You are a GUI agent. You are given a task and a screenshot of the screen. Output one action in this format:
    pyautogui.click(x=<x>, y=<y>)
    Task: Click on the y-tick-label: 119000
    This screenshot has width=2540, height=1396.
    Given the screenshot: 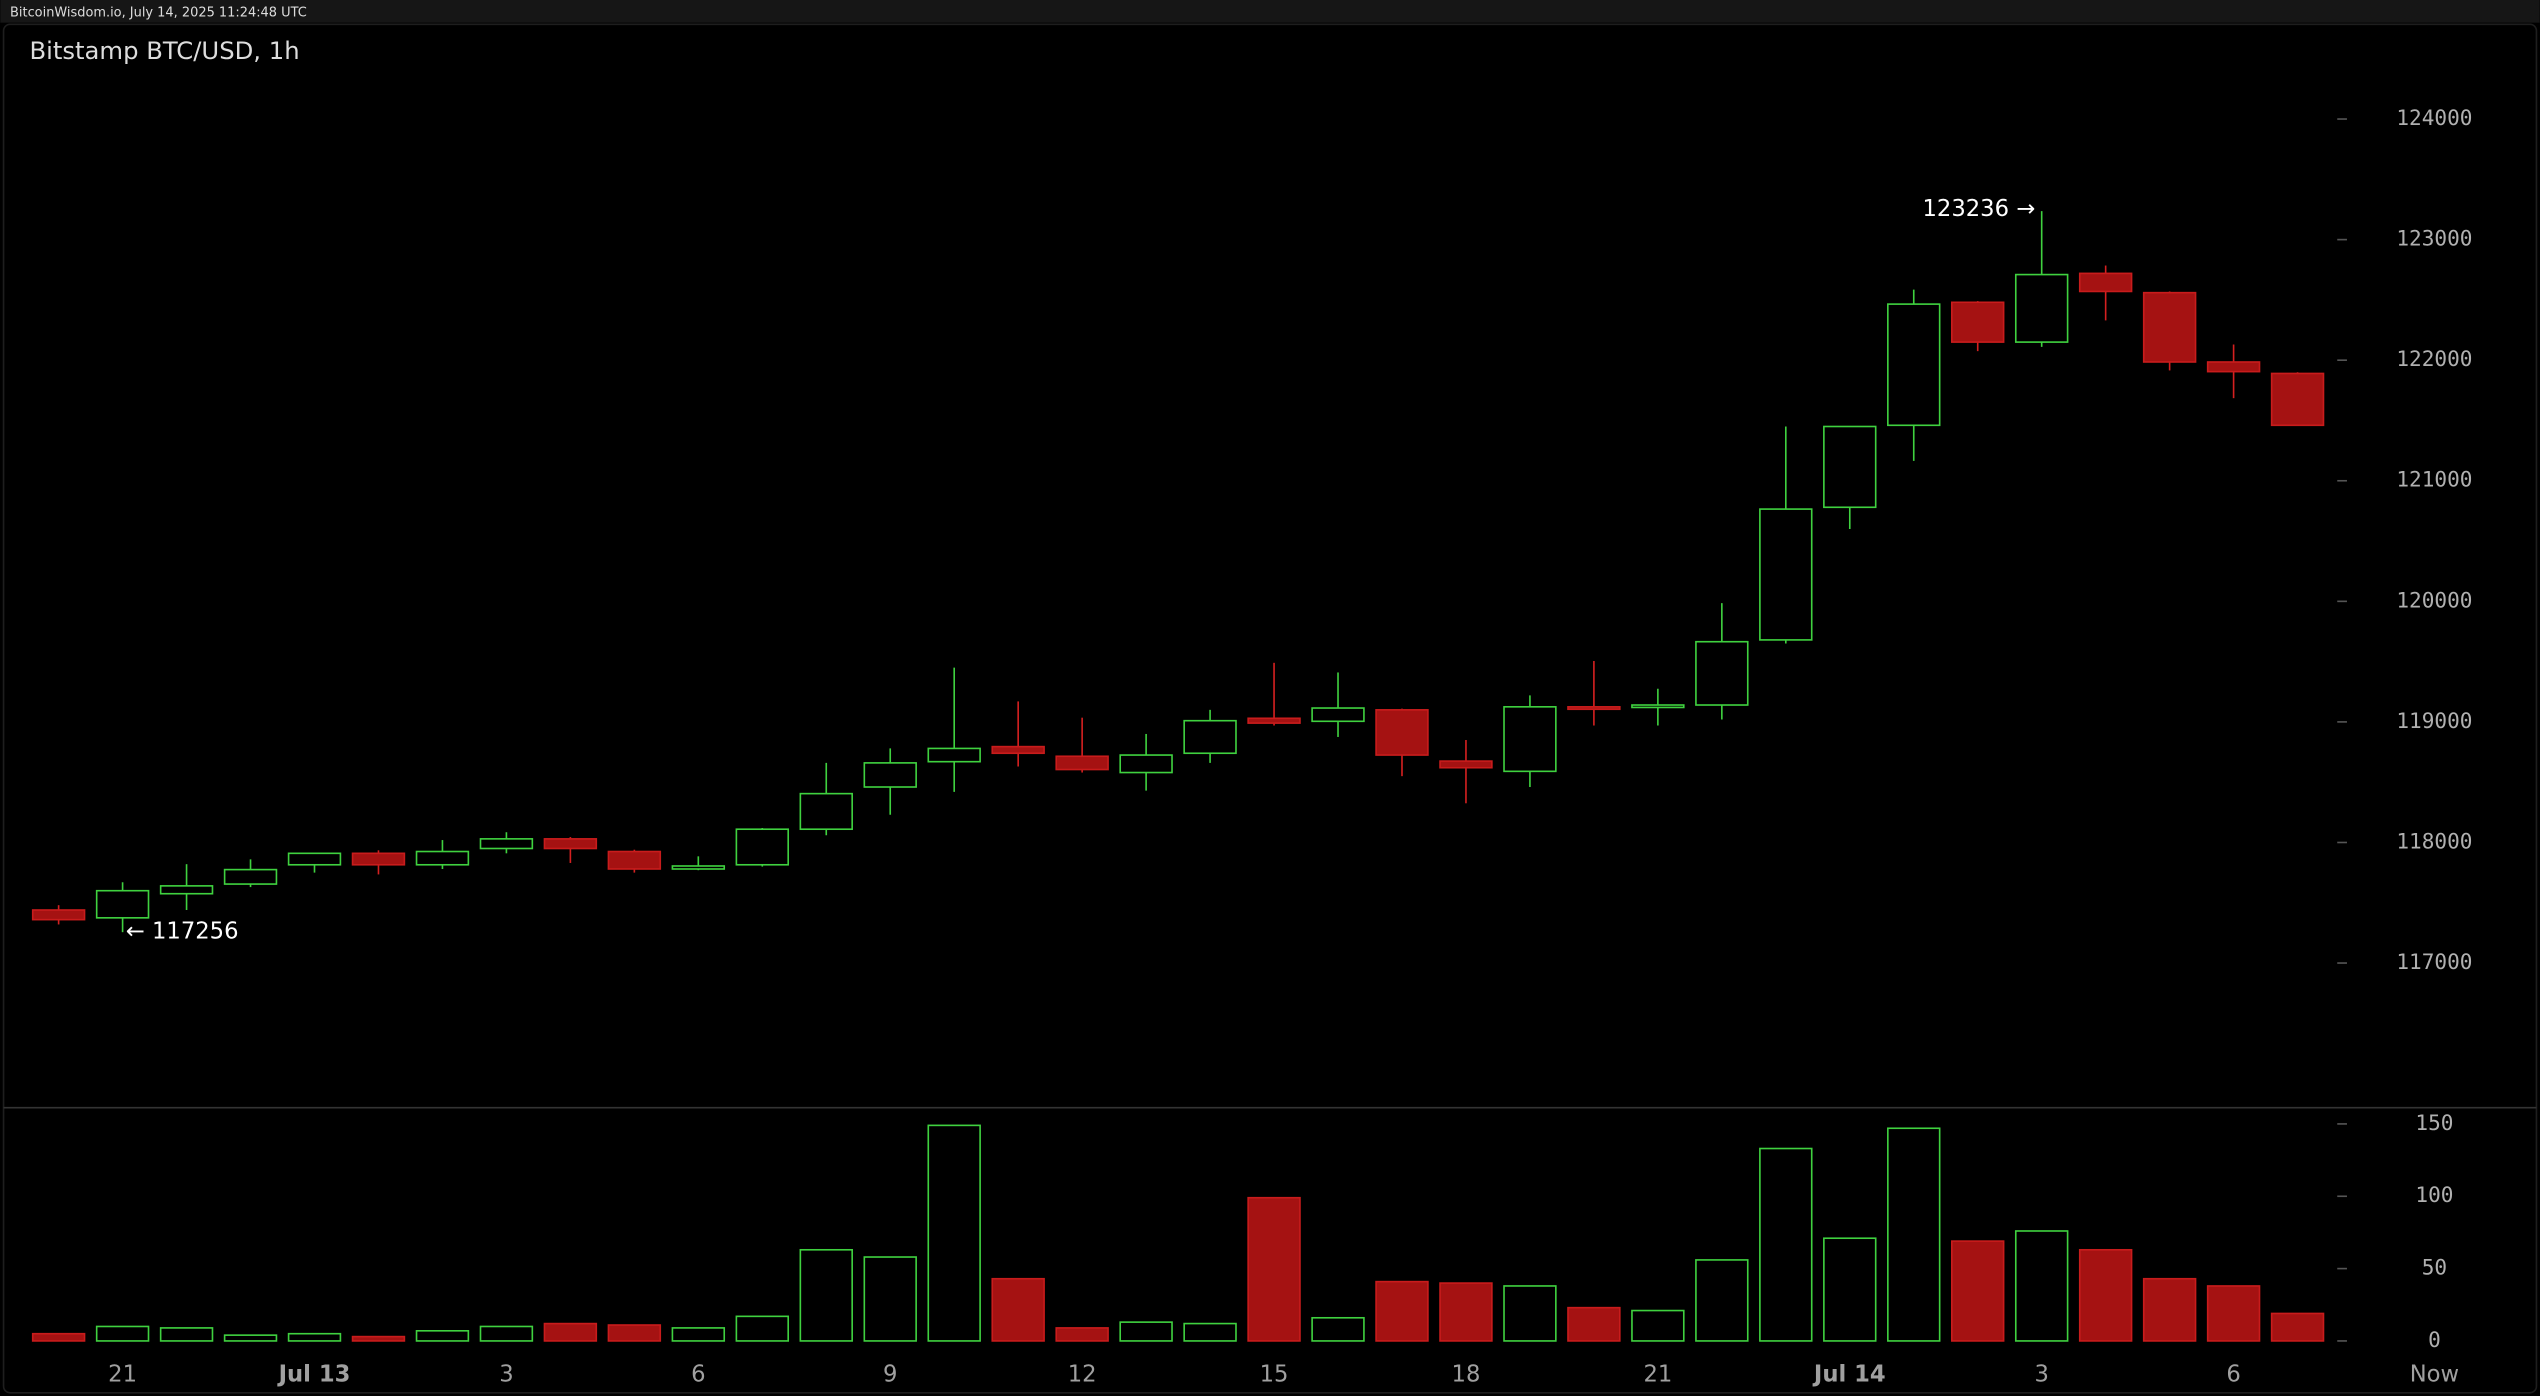 What is the action you would take?
    pyautogui.click(x=2434, y=720)
    